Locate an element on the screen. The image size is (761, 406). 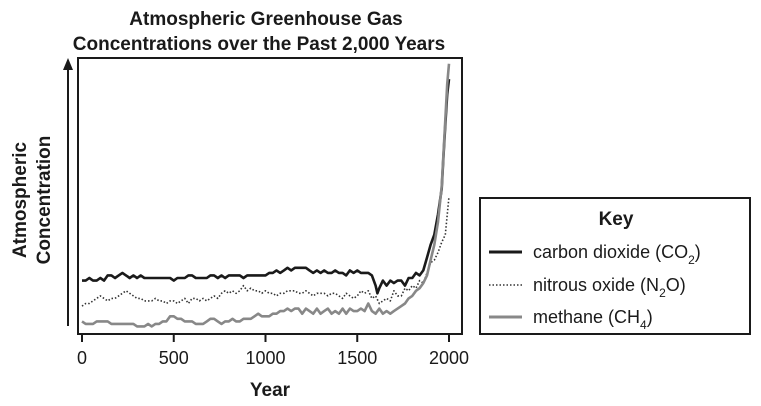
x-tick-label: 1500 is located at coordinates (357, 358).